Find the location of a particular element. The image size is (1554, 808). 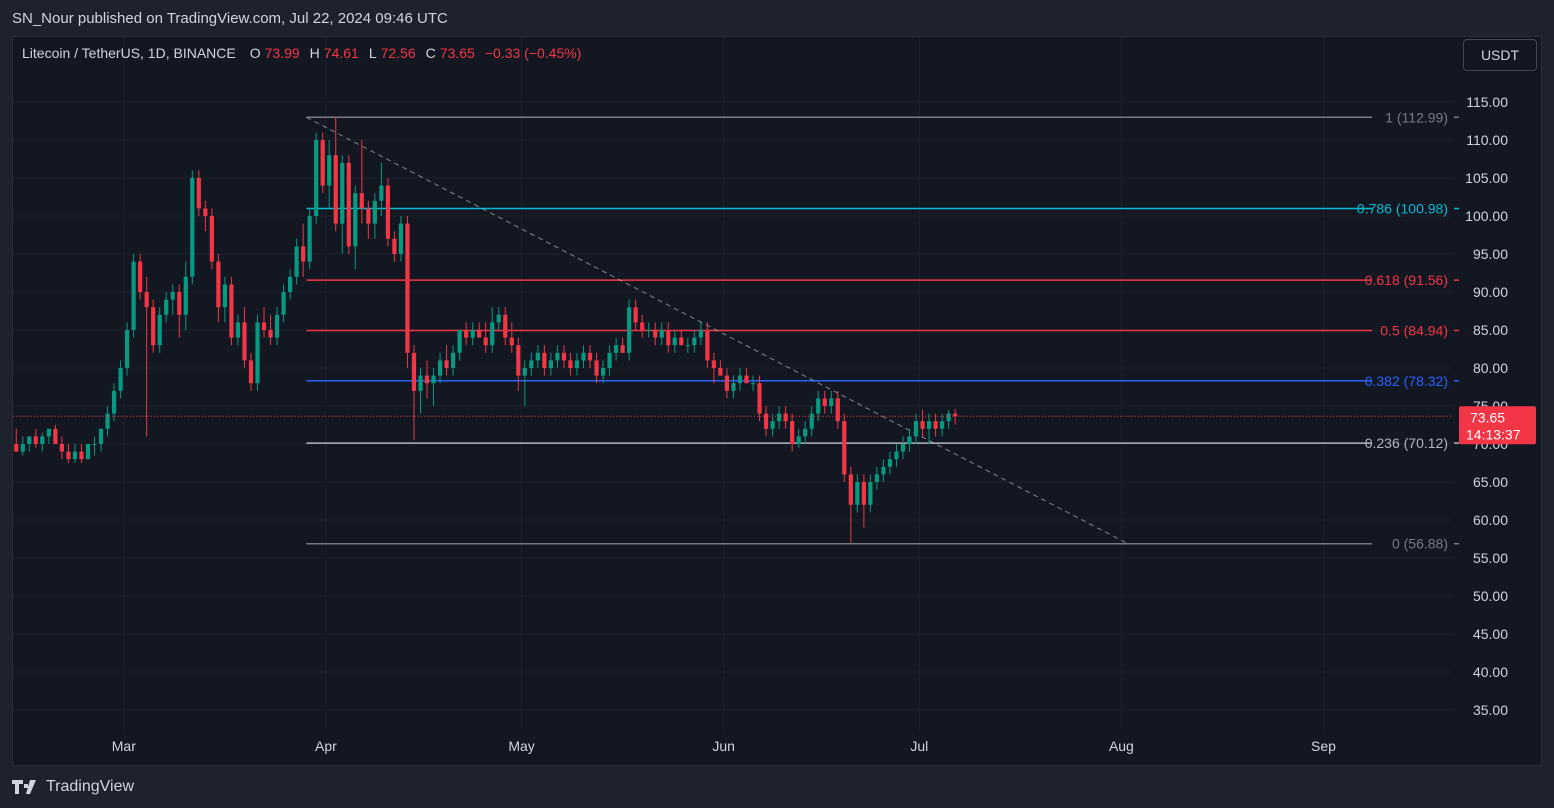

fib-level-label: 0.382 (78.32) is located at coordinates (1406, 381).